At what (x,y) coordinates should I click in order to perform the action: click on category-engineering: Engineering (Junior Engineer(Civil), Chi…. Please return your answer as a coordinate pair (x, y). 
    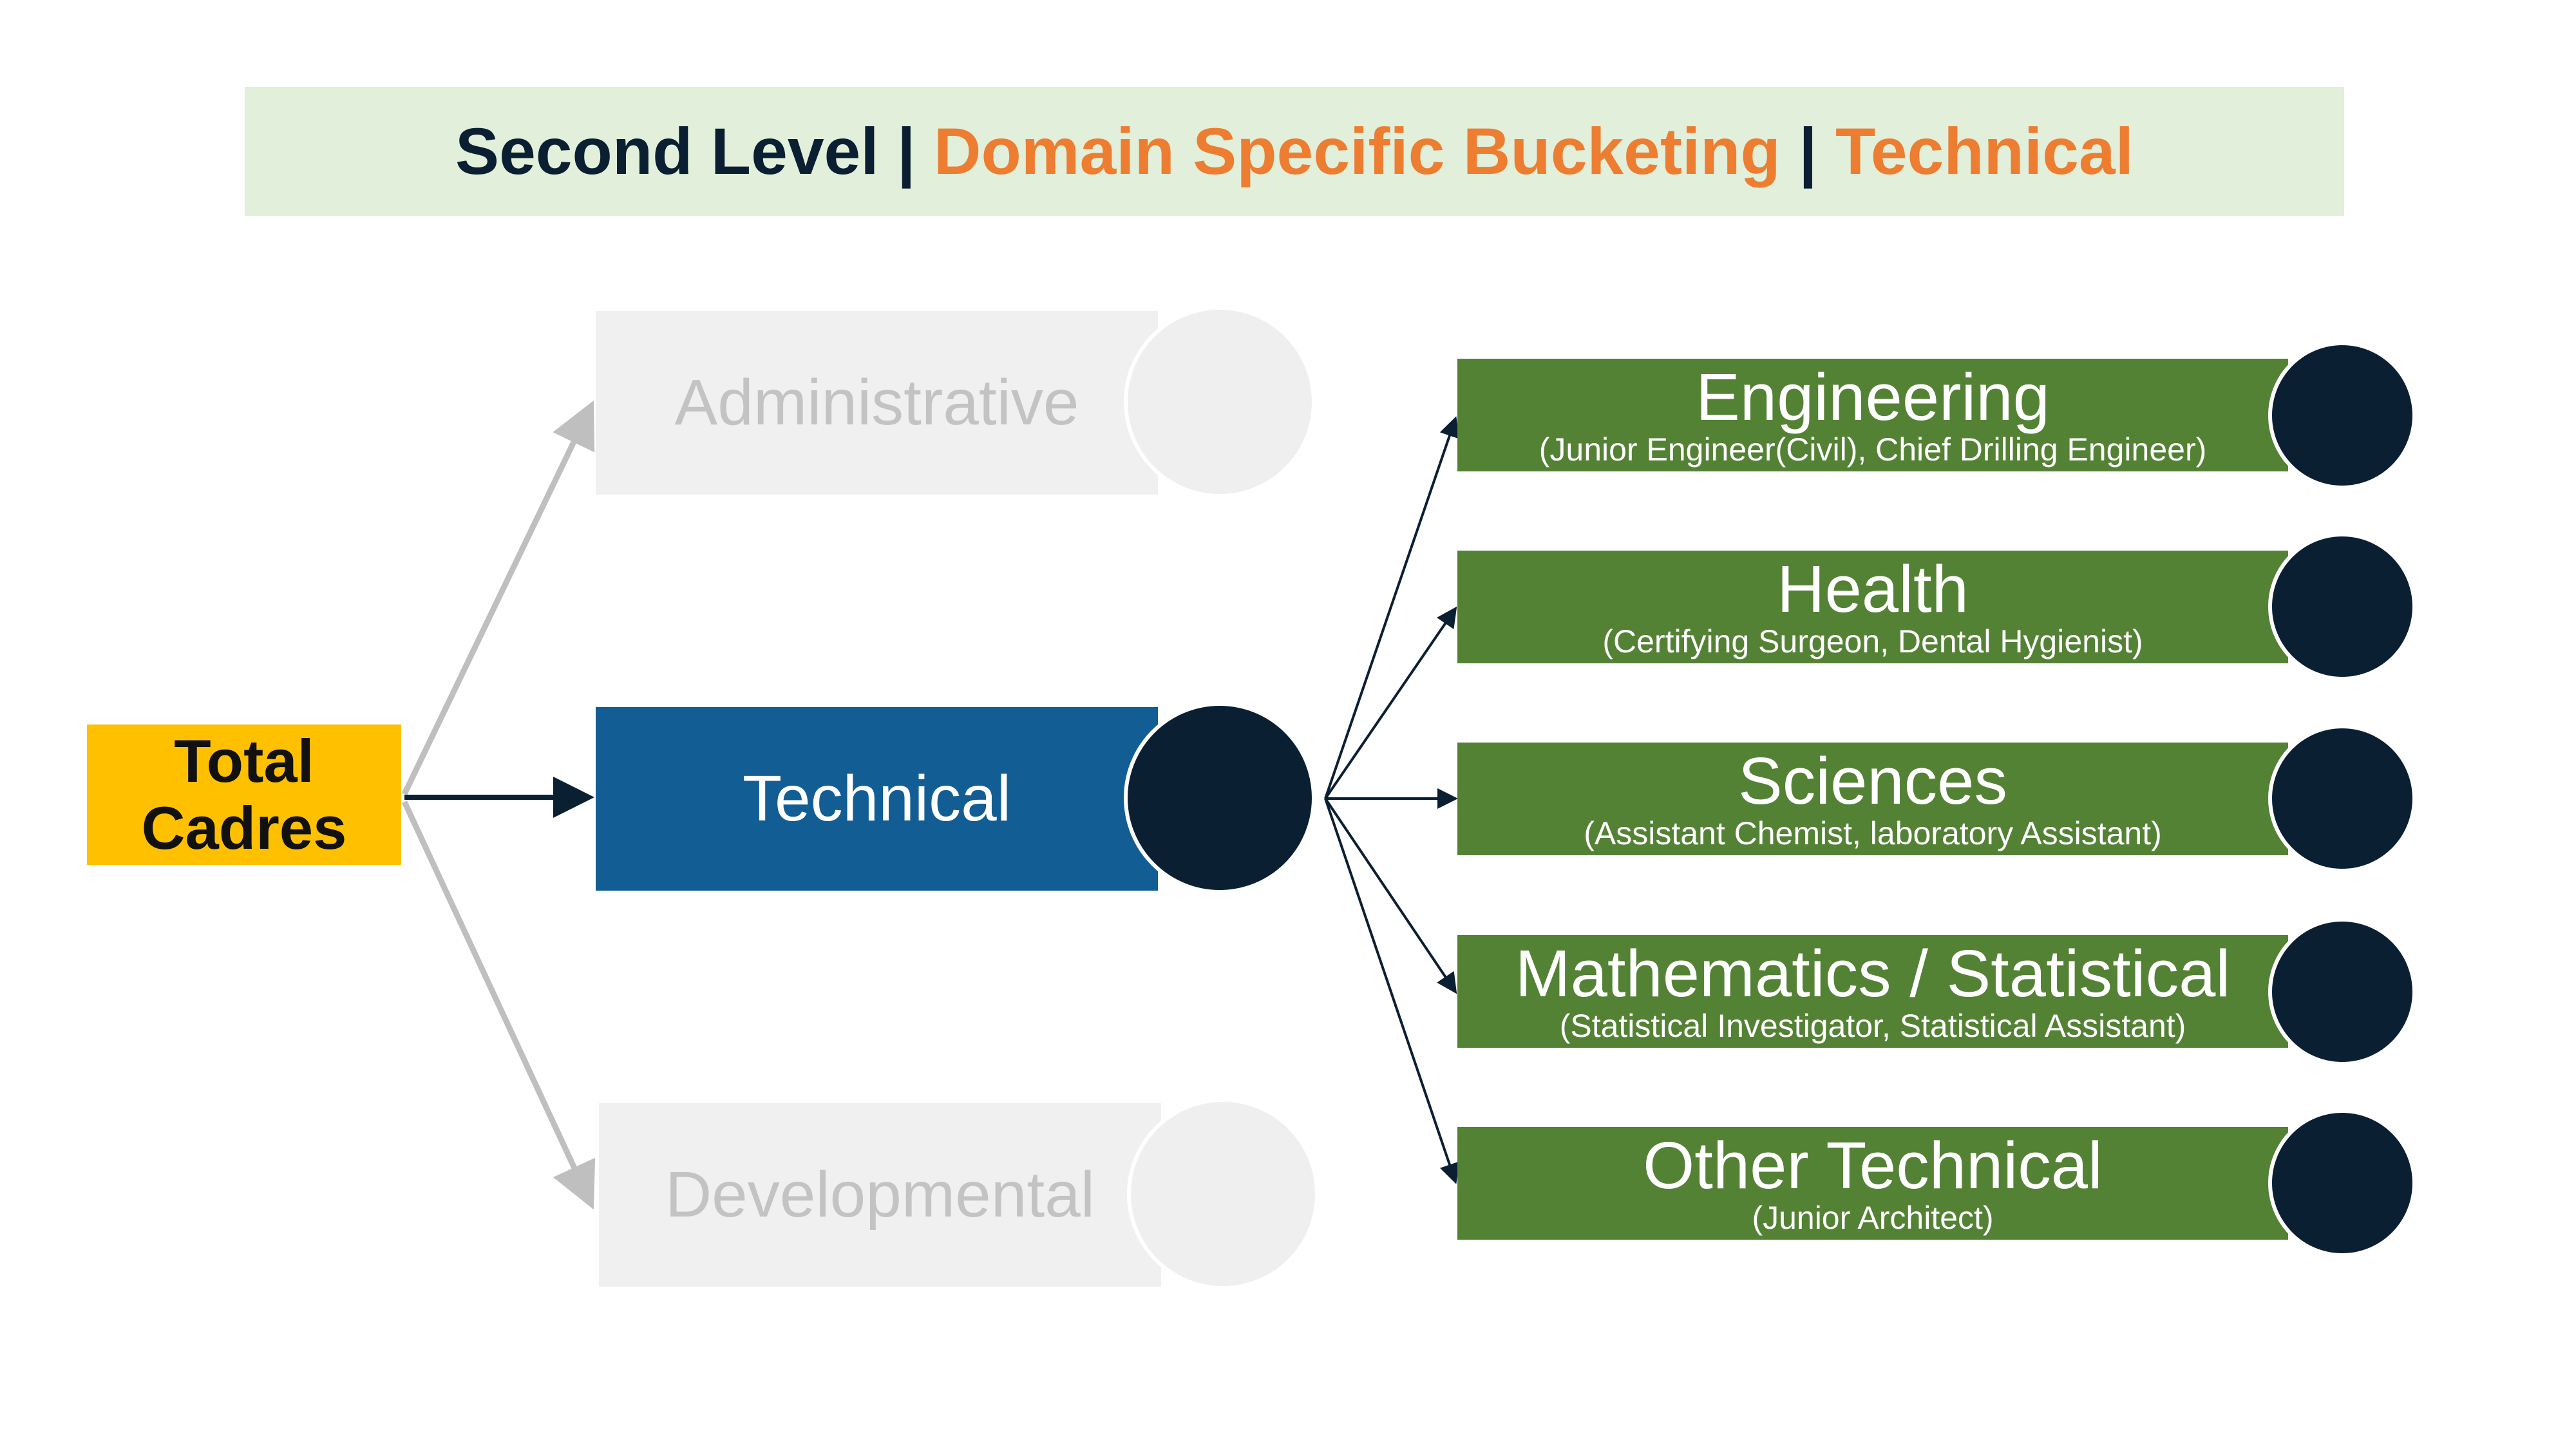
    Looking at the image, I should click on (1872, 415).